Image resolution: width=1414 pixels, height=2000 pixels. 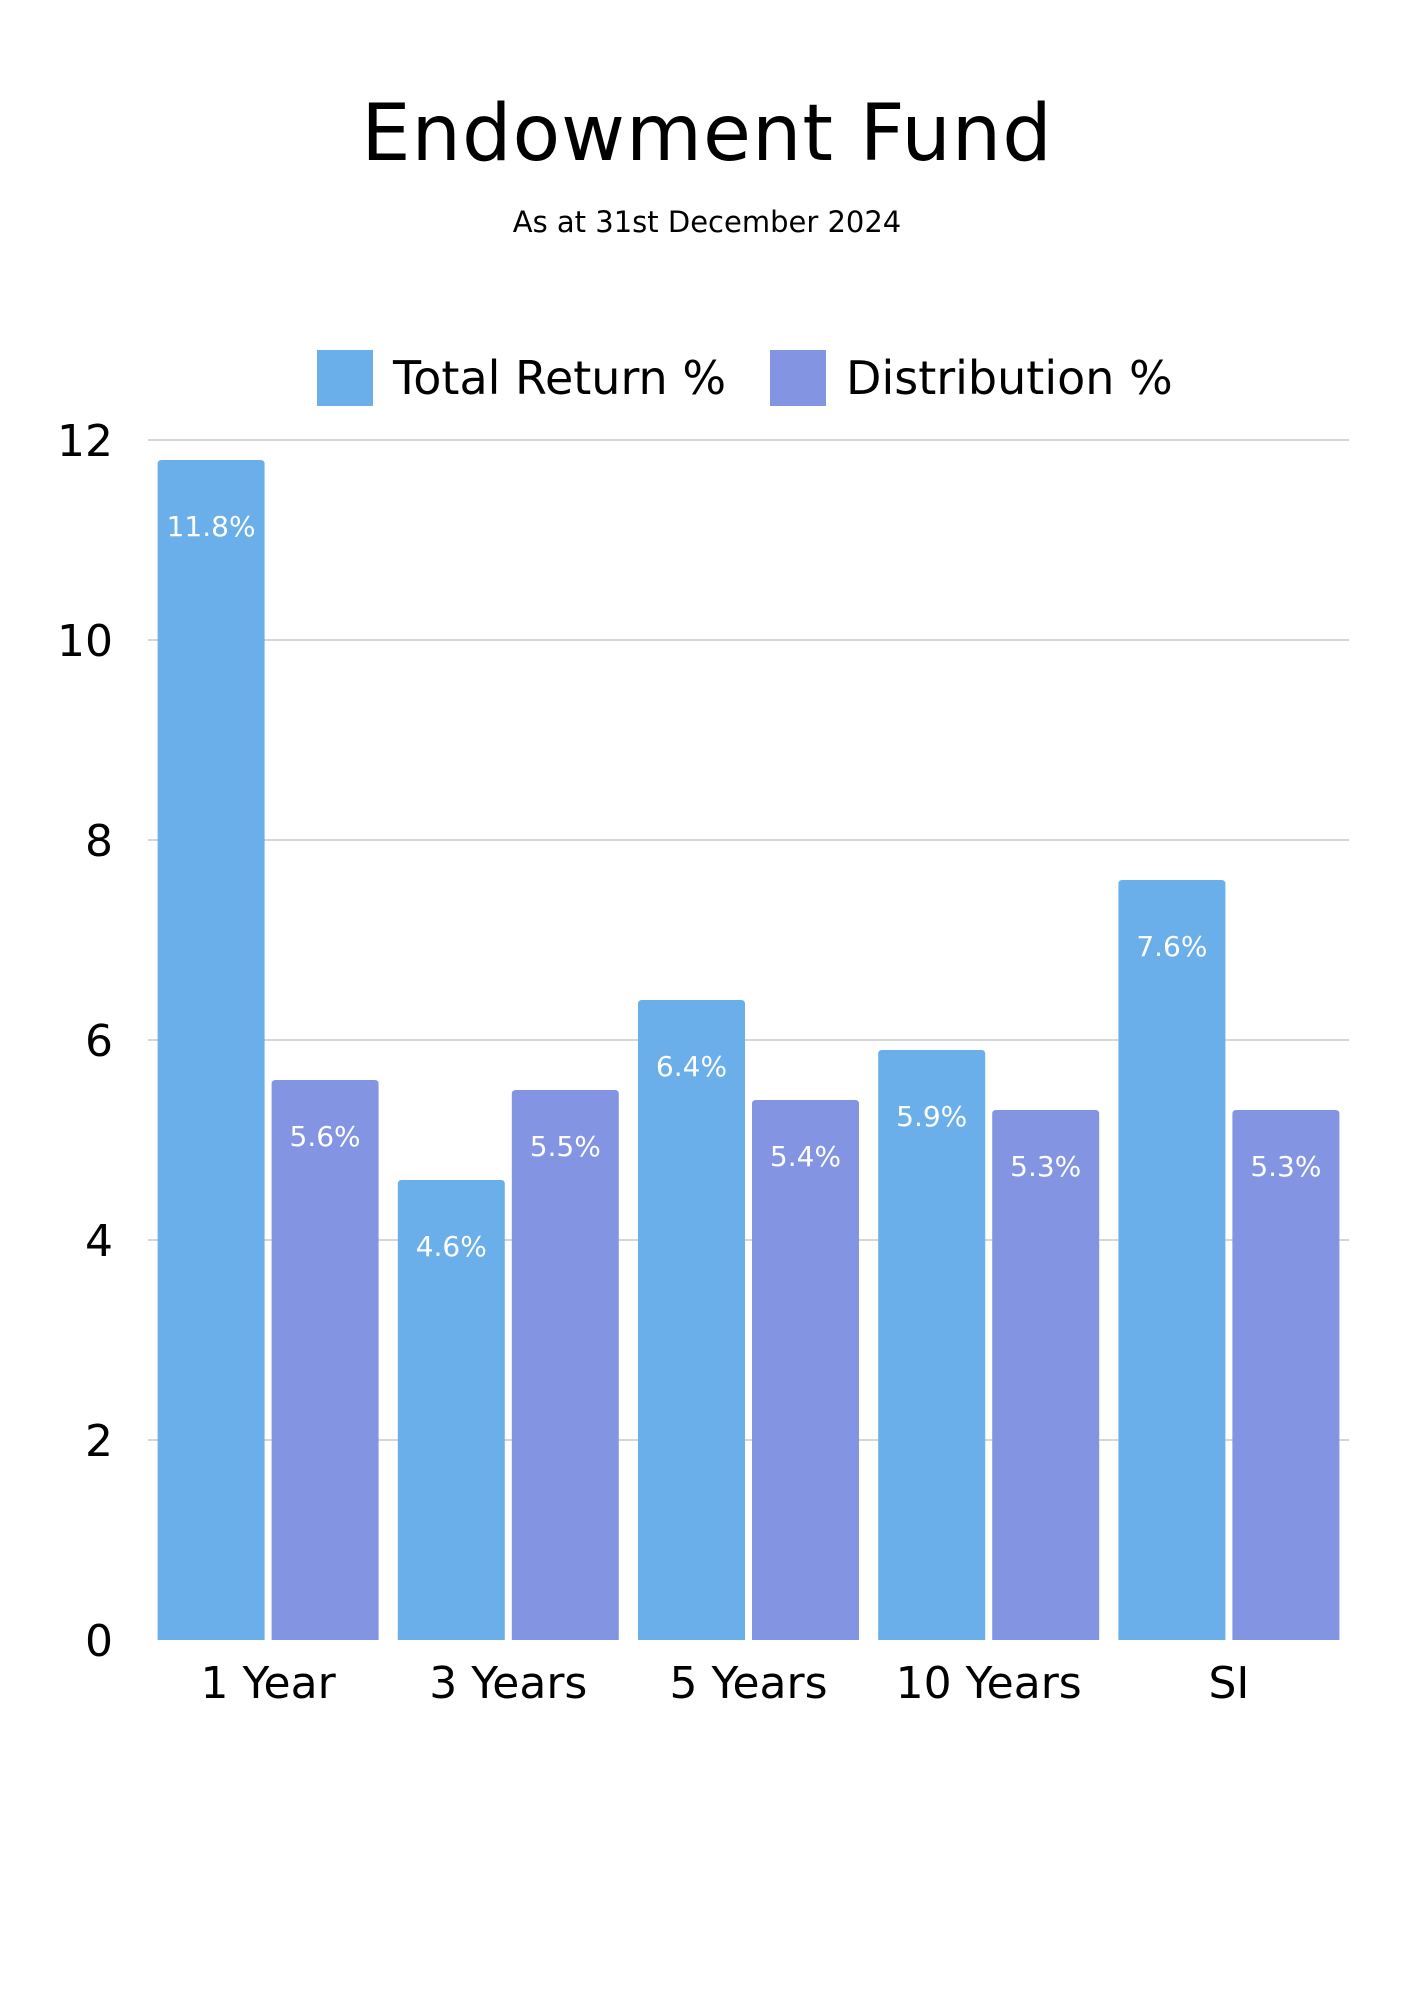 I want to click on x-tick-label: 5 Years, so click(x=748, y=1683).